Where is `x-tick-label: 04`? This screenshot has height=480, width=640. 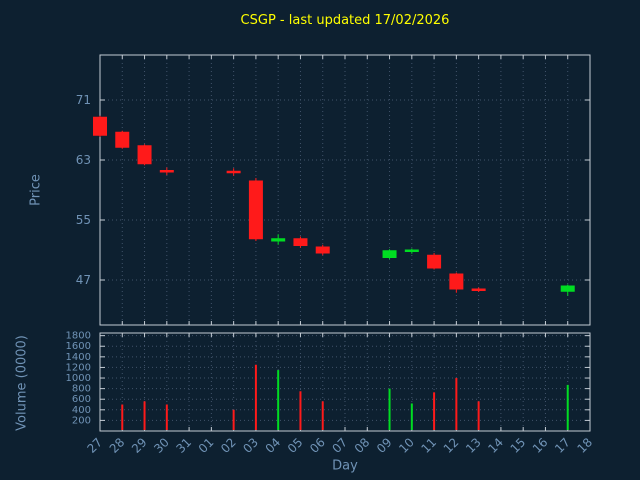
x-tick-label: 04 is located at coordinates (273, 445).